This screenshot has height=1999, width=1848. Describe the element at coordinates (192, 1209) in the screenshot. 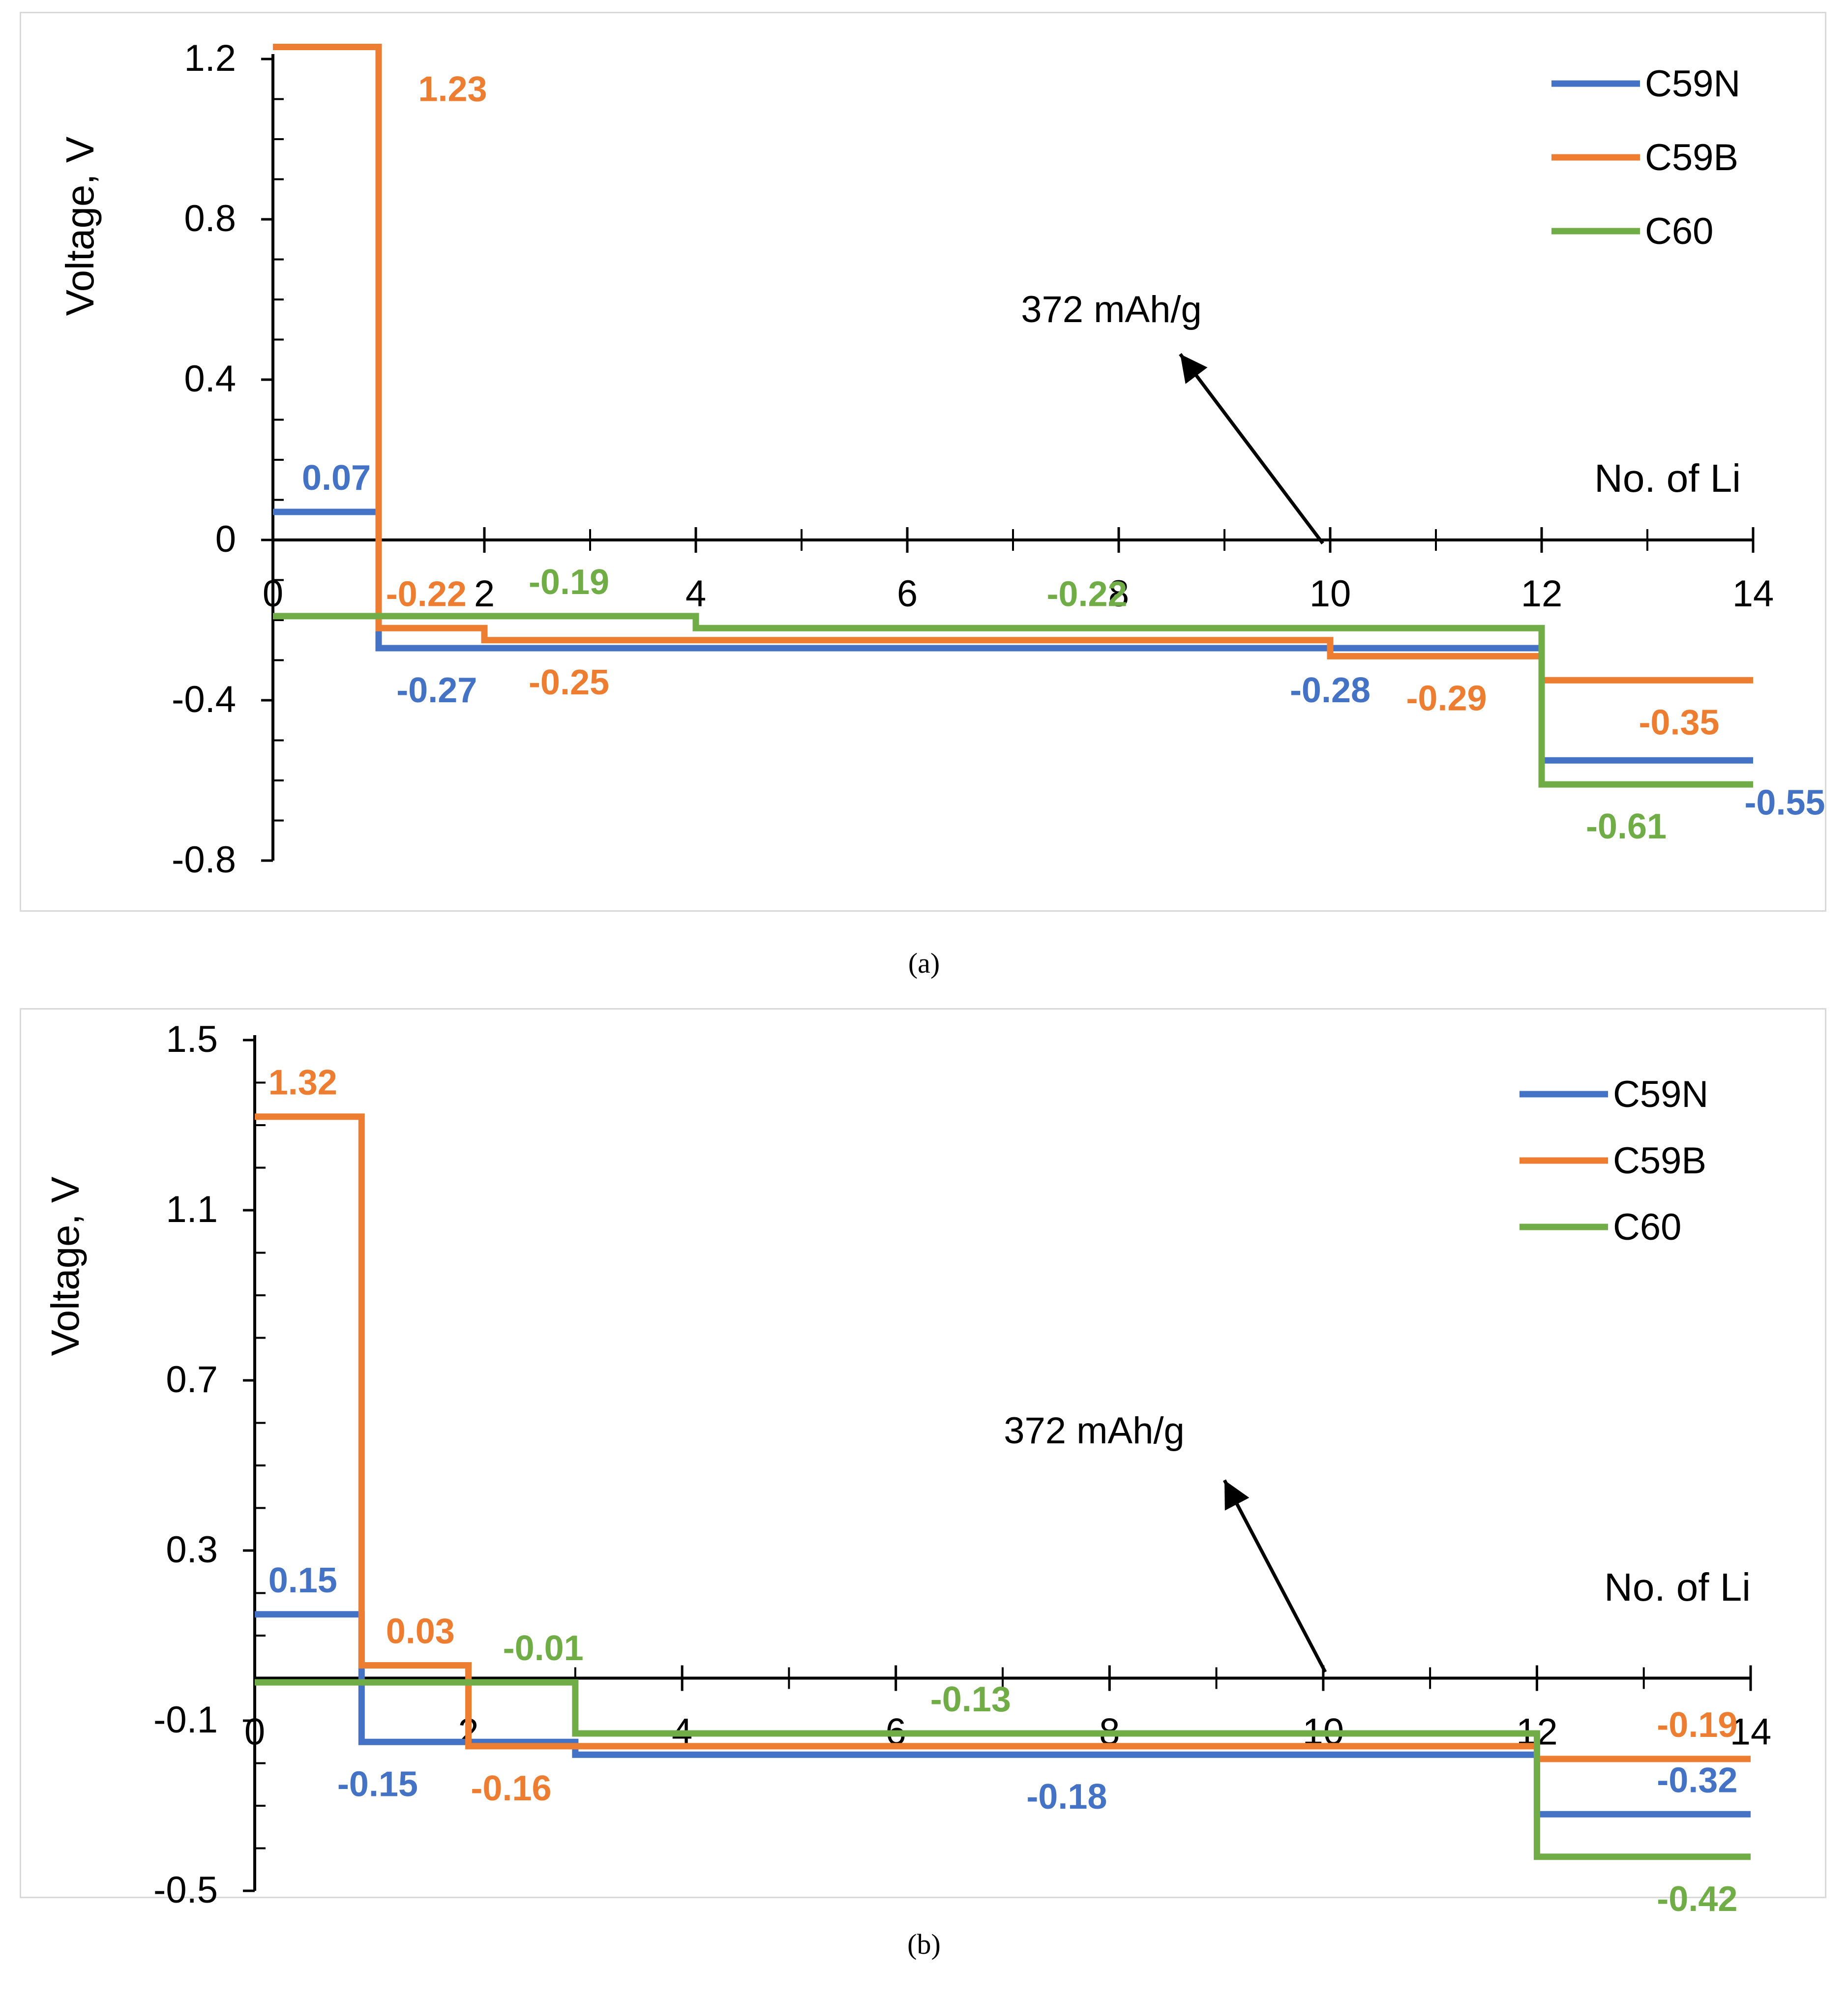

I see `y-tick-label: 1.1` at that location.